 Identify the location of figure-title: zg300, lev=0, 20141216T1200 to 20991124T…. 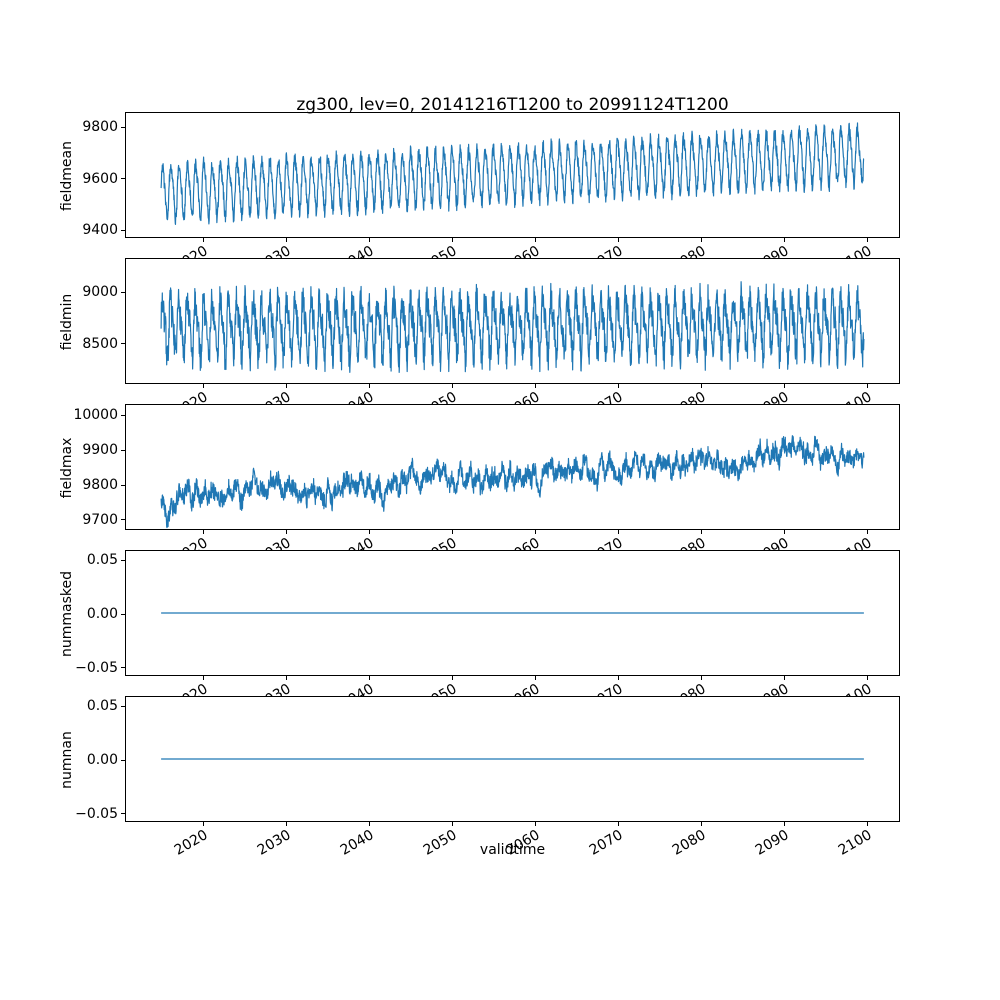
(512, 105).